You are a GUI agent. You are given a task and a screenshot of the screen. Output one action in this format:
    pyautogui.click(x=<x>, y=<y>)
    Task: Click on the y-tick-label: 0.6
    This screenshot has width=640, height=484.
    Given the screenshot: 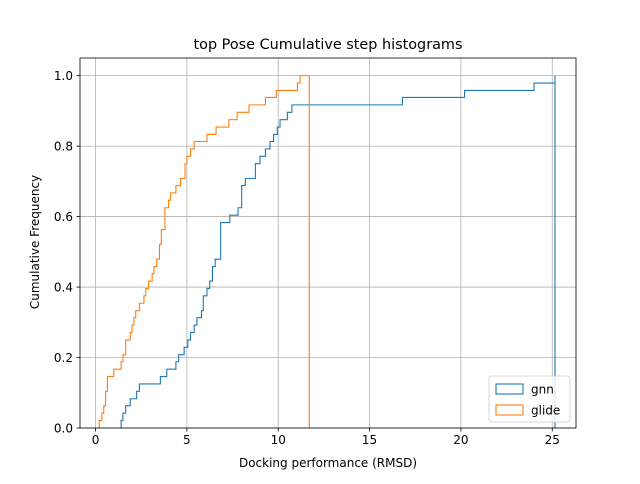 What is the action you would take?
    pyautogui.click(x=63, y=217)
    